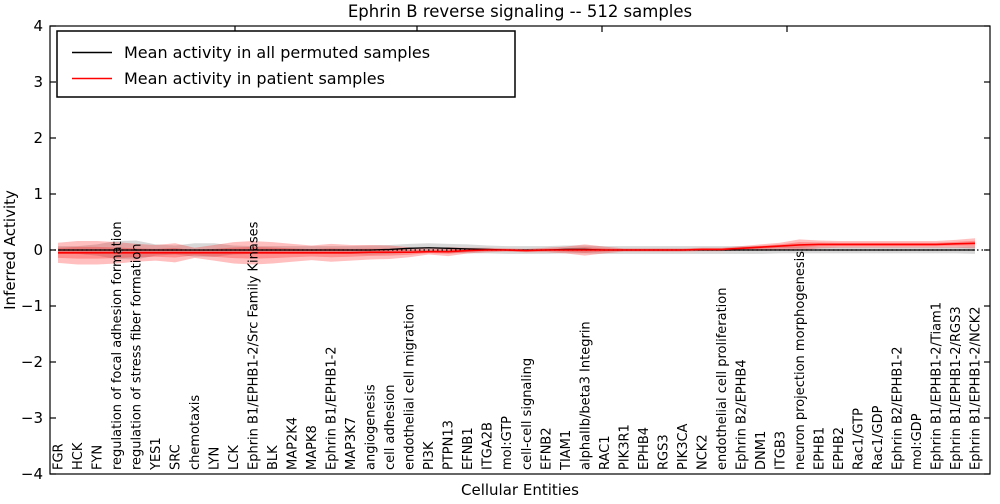 This screenshot has height=504, width=1000. I want to click on patient-outer-band, so click(516, 251).